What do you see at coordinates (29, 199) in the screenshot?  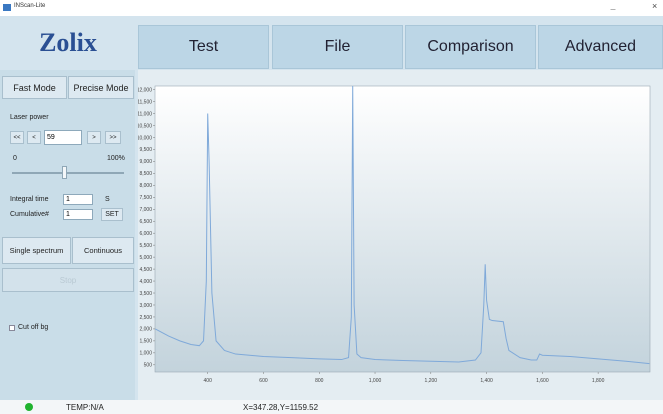 I see `integral-time-label: Integral time` at bounding box center [29, 199].